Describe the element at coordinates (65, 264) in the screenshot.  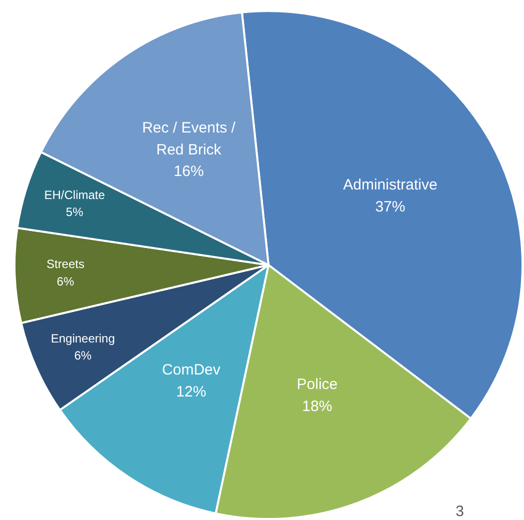
I see `slice-label: Streets` at that location.